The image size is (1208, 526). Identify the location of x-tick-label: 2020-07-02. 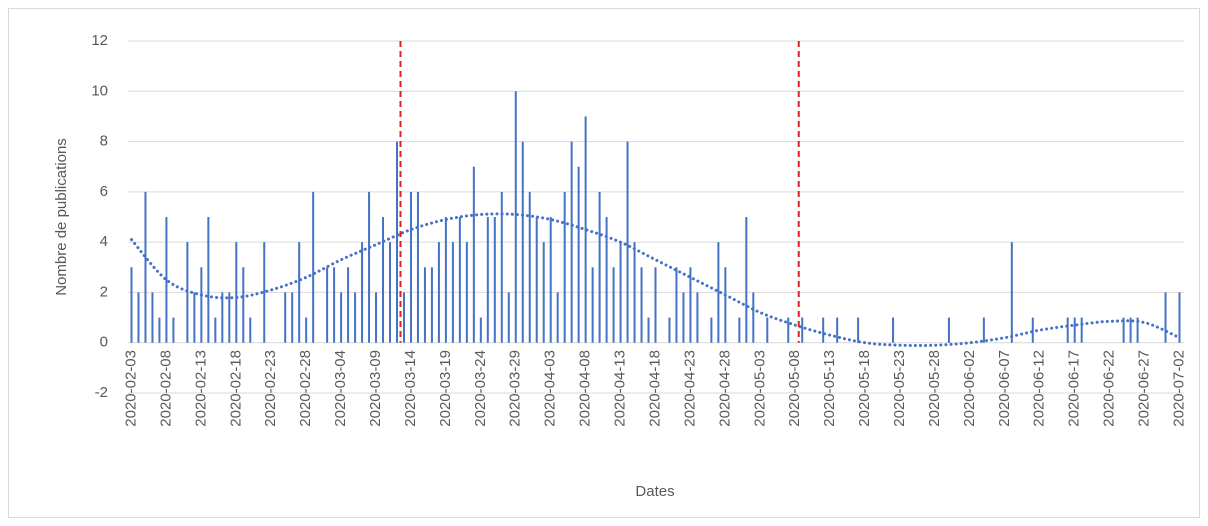
(1178, 388).